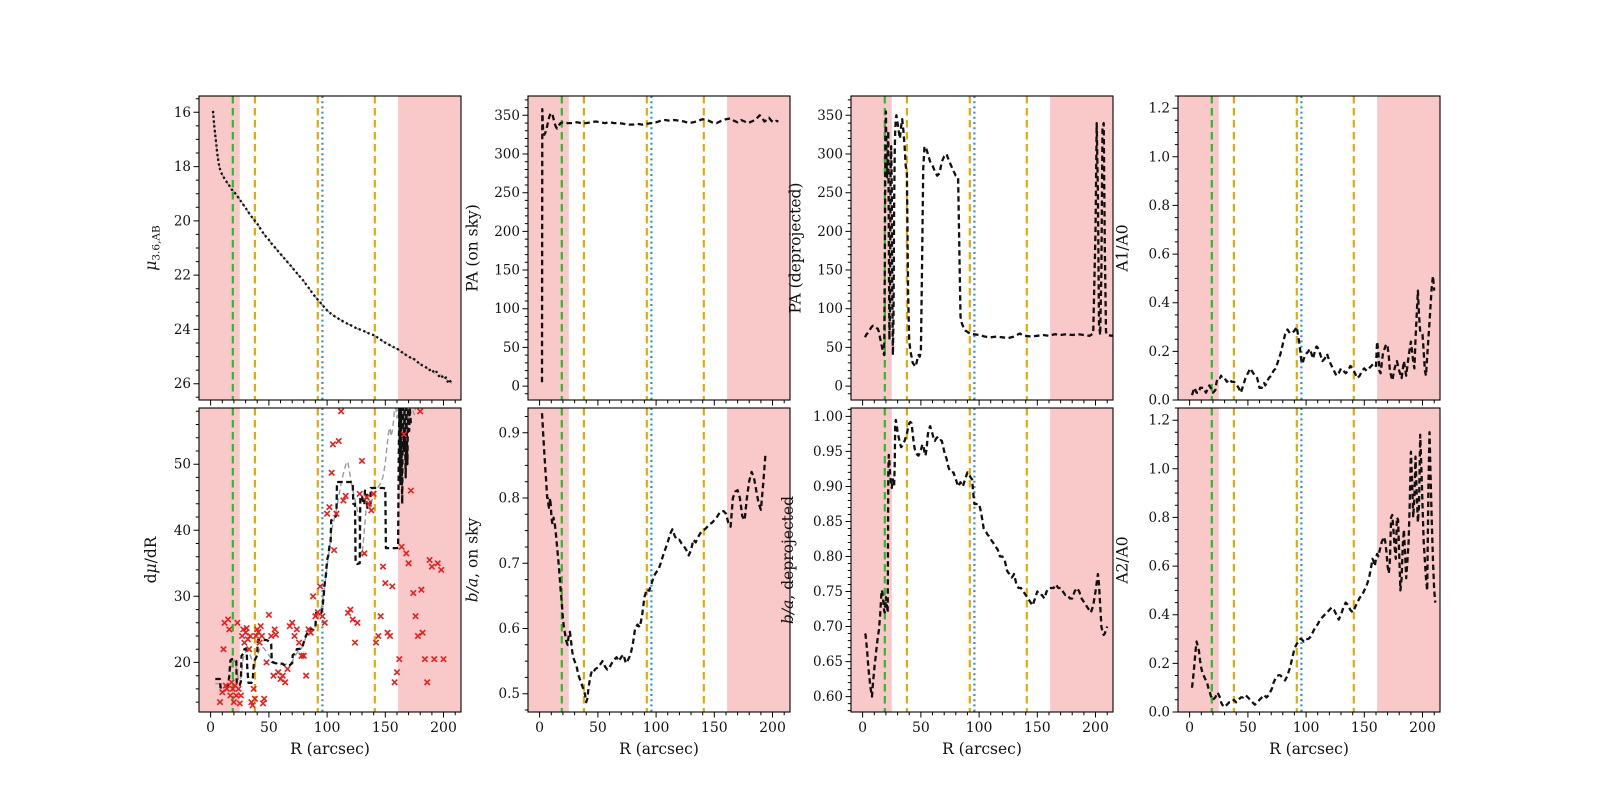 This screenshot has height=800, width=1600. What do you see at coordinates (828, 697) in the screenshot?
I see `y-tick-label: 0.60` at bounding box center [828, 697].